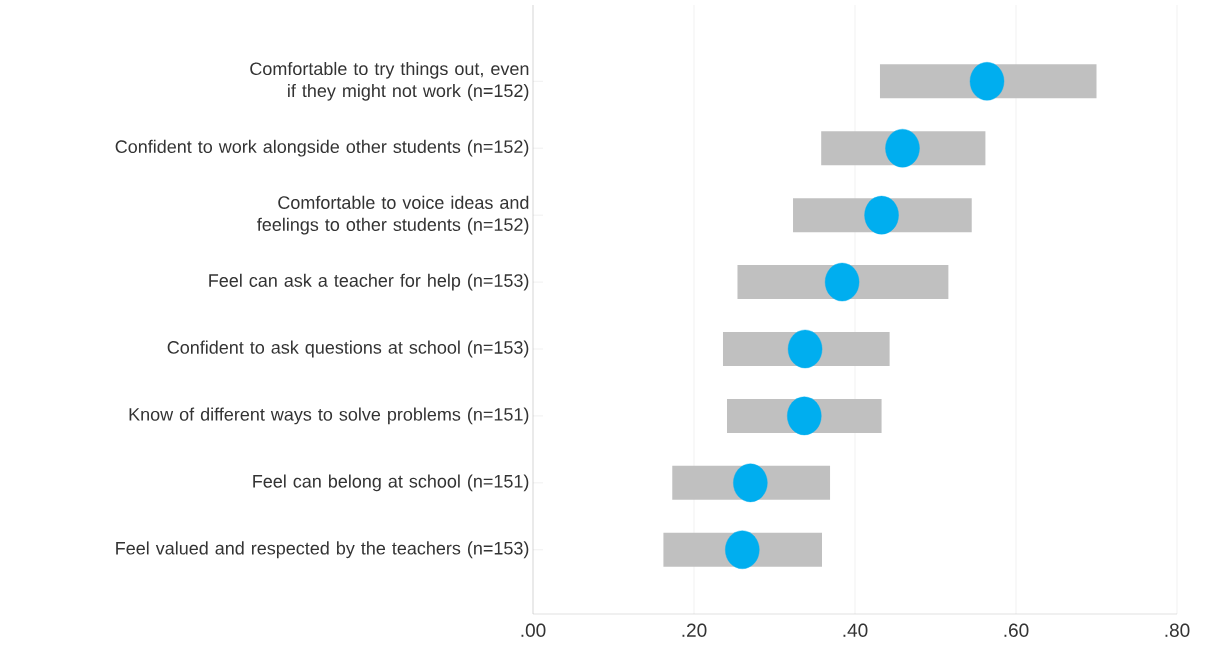  Describe the element at coordinates (348, 349) in the screenshot. I see `y-tick-label: Confident to ask questions at school (n=153)` at that location.